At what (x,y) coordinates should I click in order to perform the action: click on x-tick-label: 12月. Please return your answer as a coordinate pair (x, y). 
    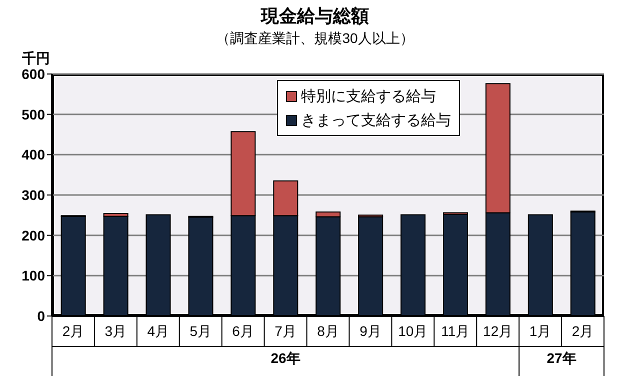
    Looking at the image, I should click on (498, 331).